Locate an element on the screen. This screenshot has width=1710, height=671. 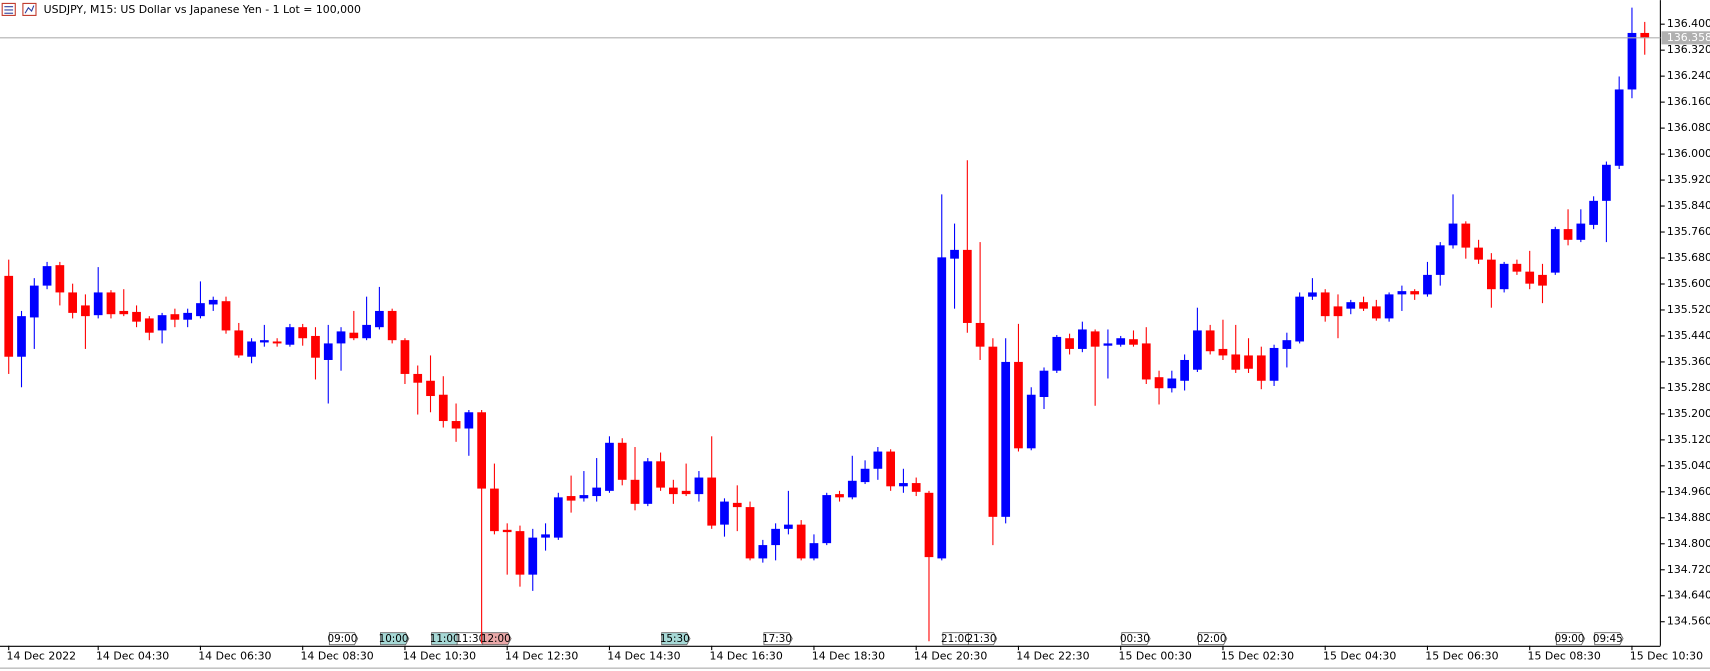
current-price-label: 136.358 is located at coordinates (1688, 37).